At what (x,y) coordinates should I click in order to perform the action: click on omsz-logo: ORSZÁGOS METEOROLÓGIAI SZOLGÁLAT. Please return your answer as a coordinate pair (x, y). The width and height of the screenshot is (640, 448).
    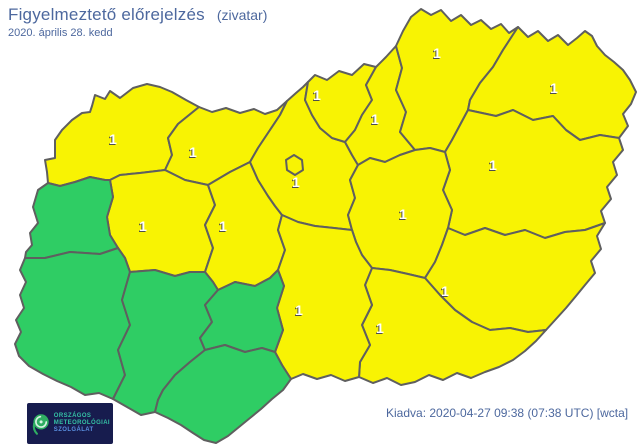
    Looking at the image, I should click on (70, 423).